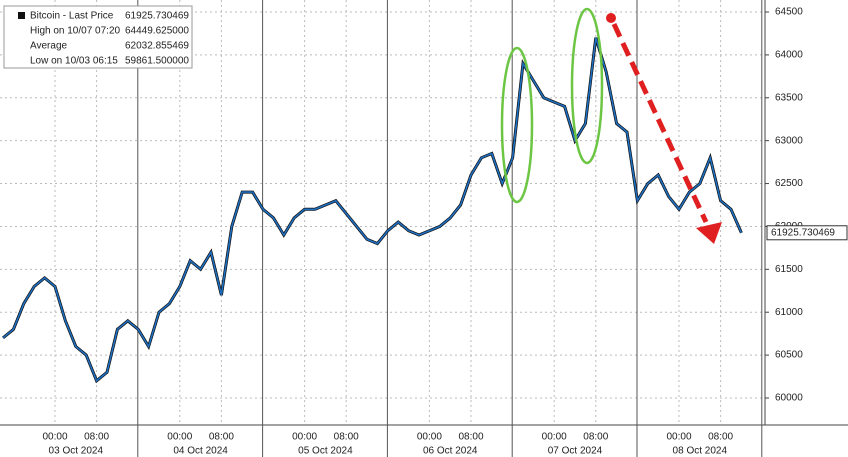 Image resolution: width=848 pixels, height=457 pixels. What do you see at coordinates (789, 55) in the screenshot?
I see `y-tick-label: 64000` at bounding box center [789, 55].